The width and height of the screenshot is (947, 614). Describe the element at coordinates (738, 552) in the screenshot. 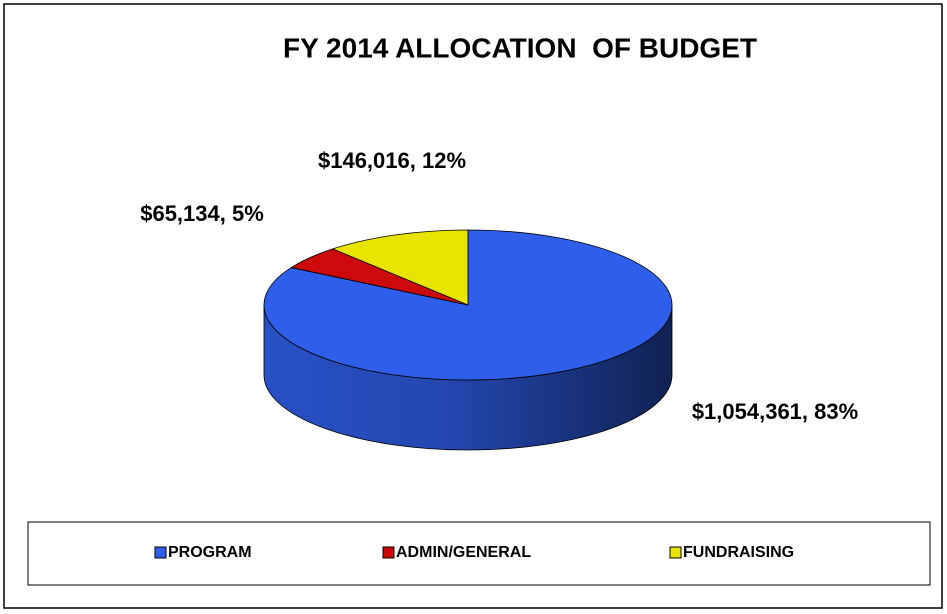

I see `legend-label: FUNDRAISING` at that location.